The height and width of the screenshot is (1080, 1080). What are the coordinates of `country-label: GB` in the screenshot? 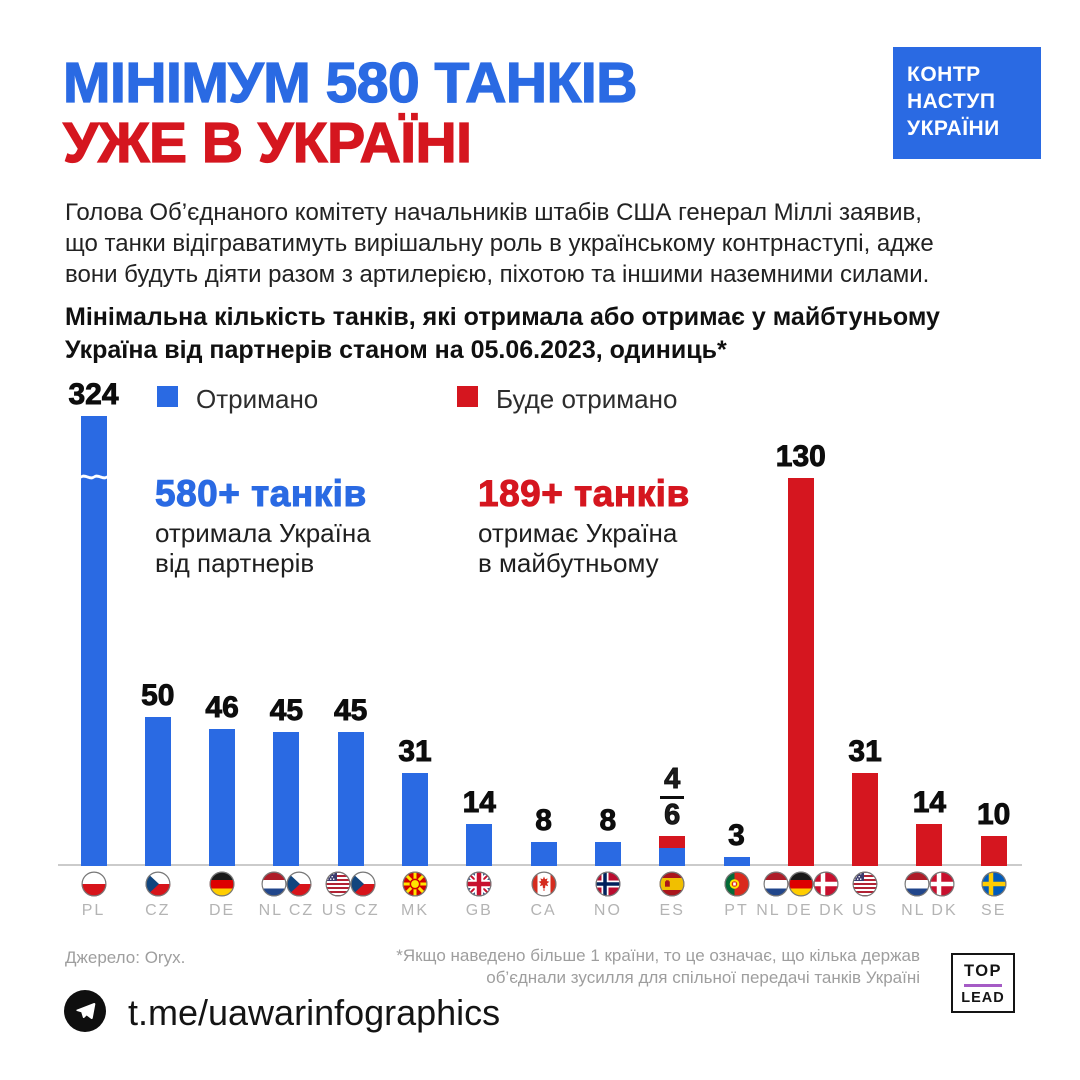 It's located at (479, 910).